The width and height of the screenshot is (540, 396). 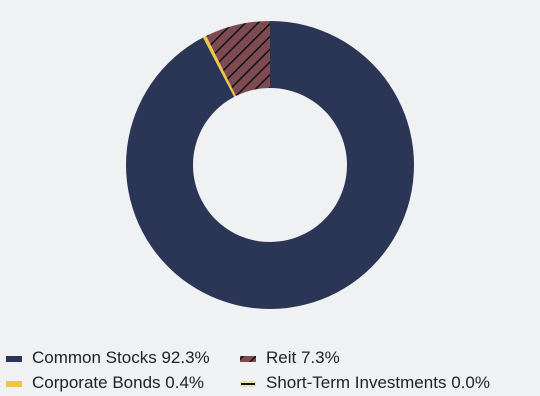 What do you see at coordinates (320, 357) in the screenshot?
I see `legend-value: 7.3%` at bounding box center [320, 357].